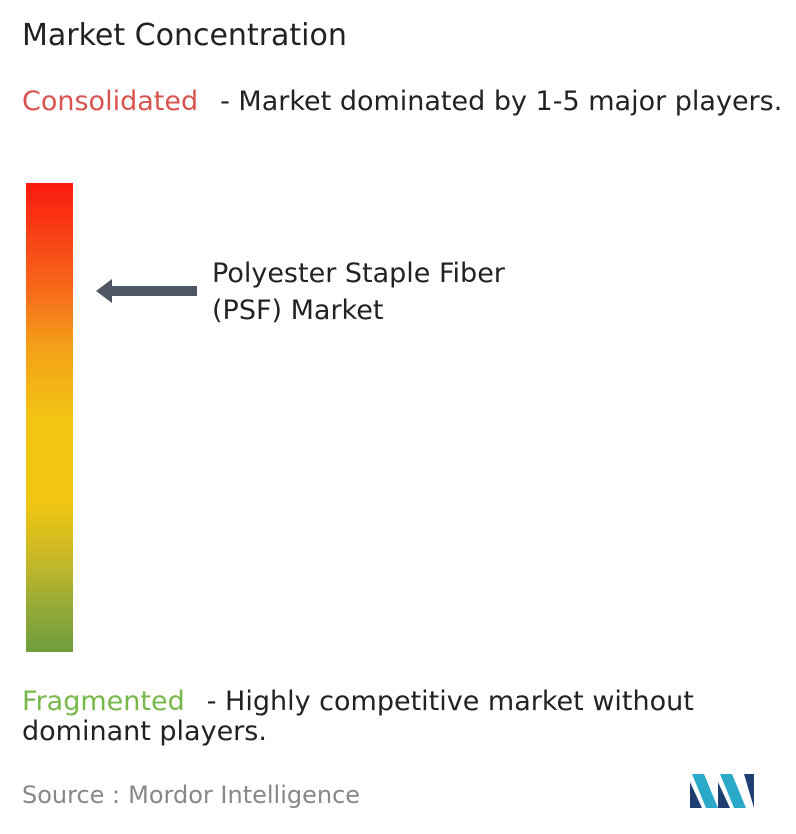  I want to click on concentration-gradient, so click(49, 417).